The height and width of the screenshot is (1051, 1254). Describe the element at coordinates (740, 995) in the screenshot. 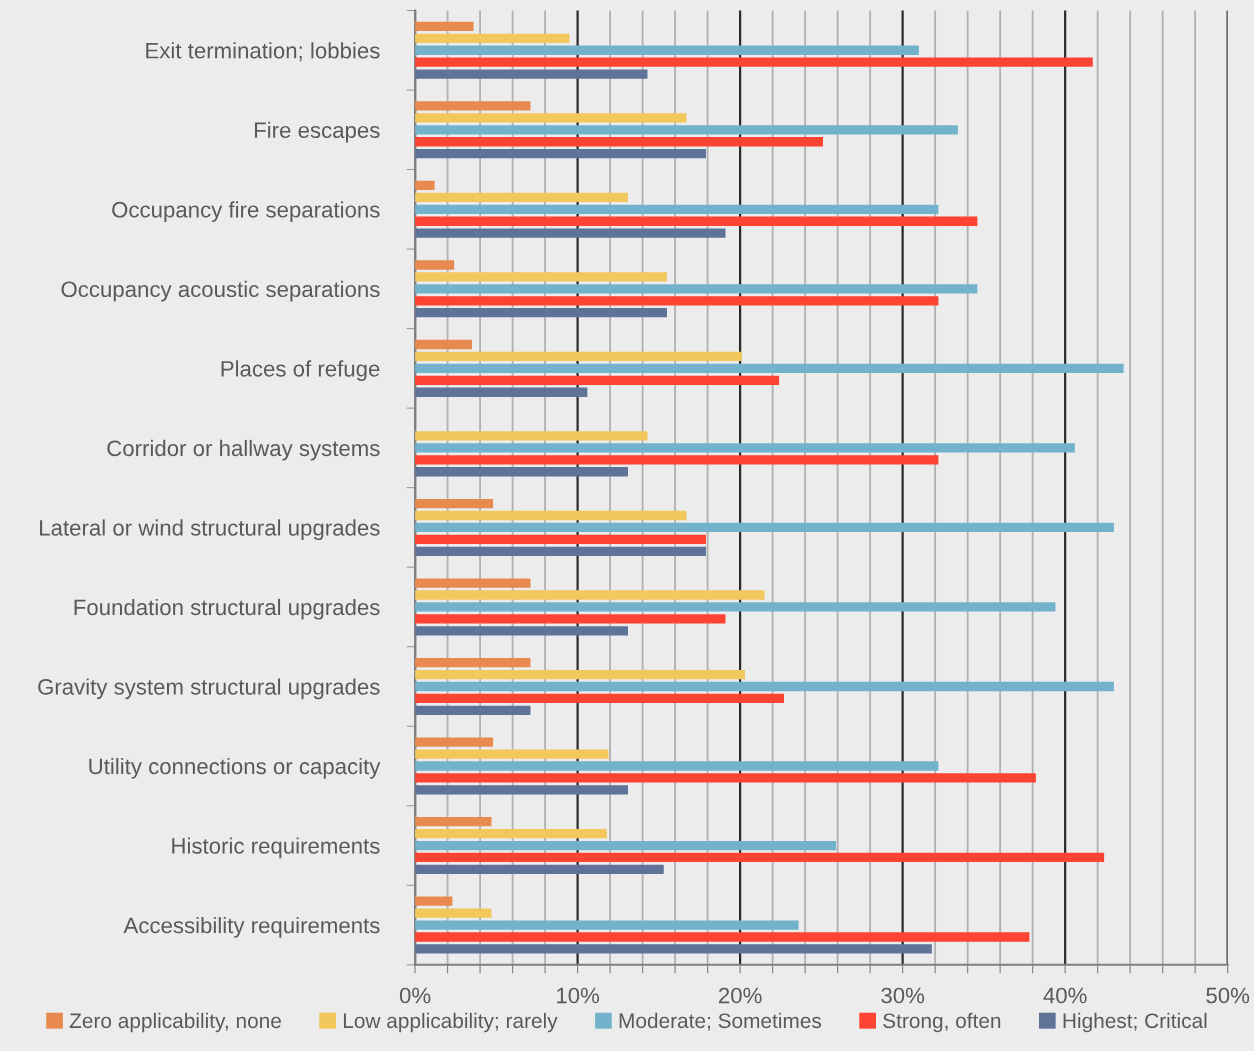

I see `x-tick-label: 20%` at that location.